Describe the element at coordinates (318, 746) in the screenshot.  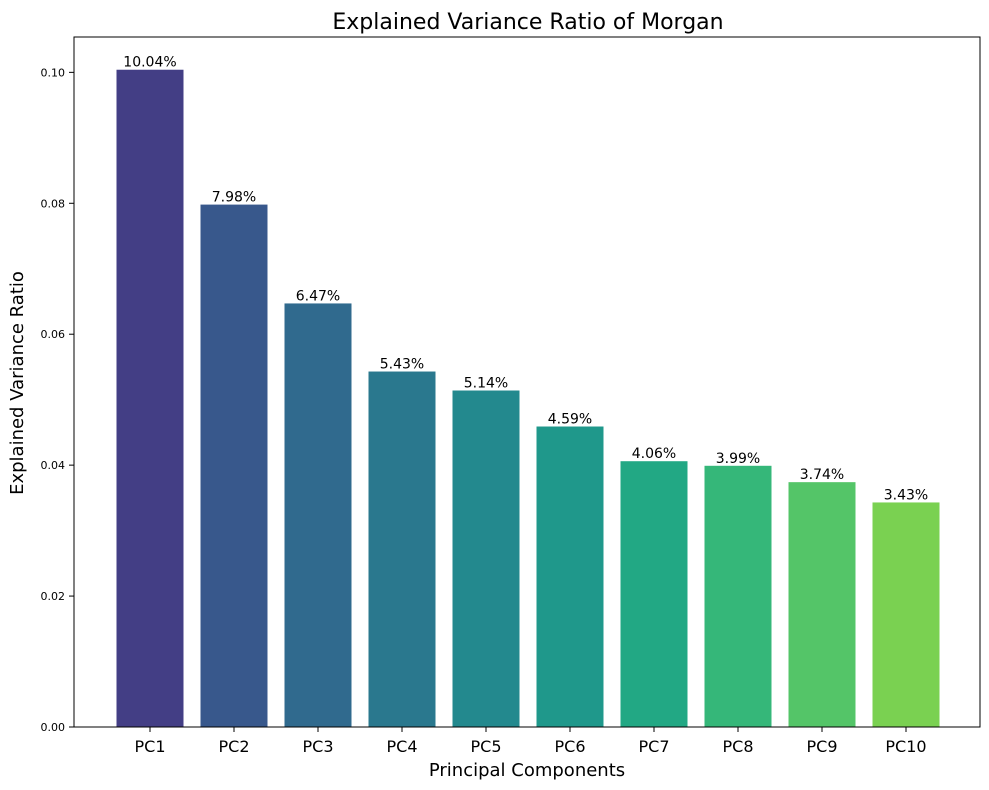
I see `x-tick-label-pc3: PC3` at that location.